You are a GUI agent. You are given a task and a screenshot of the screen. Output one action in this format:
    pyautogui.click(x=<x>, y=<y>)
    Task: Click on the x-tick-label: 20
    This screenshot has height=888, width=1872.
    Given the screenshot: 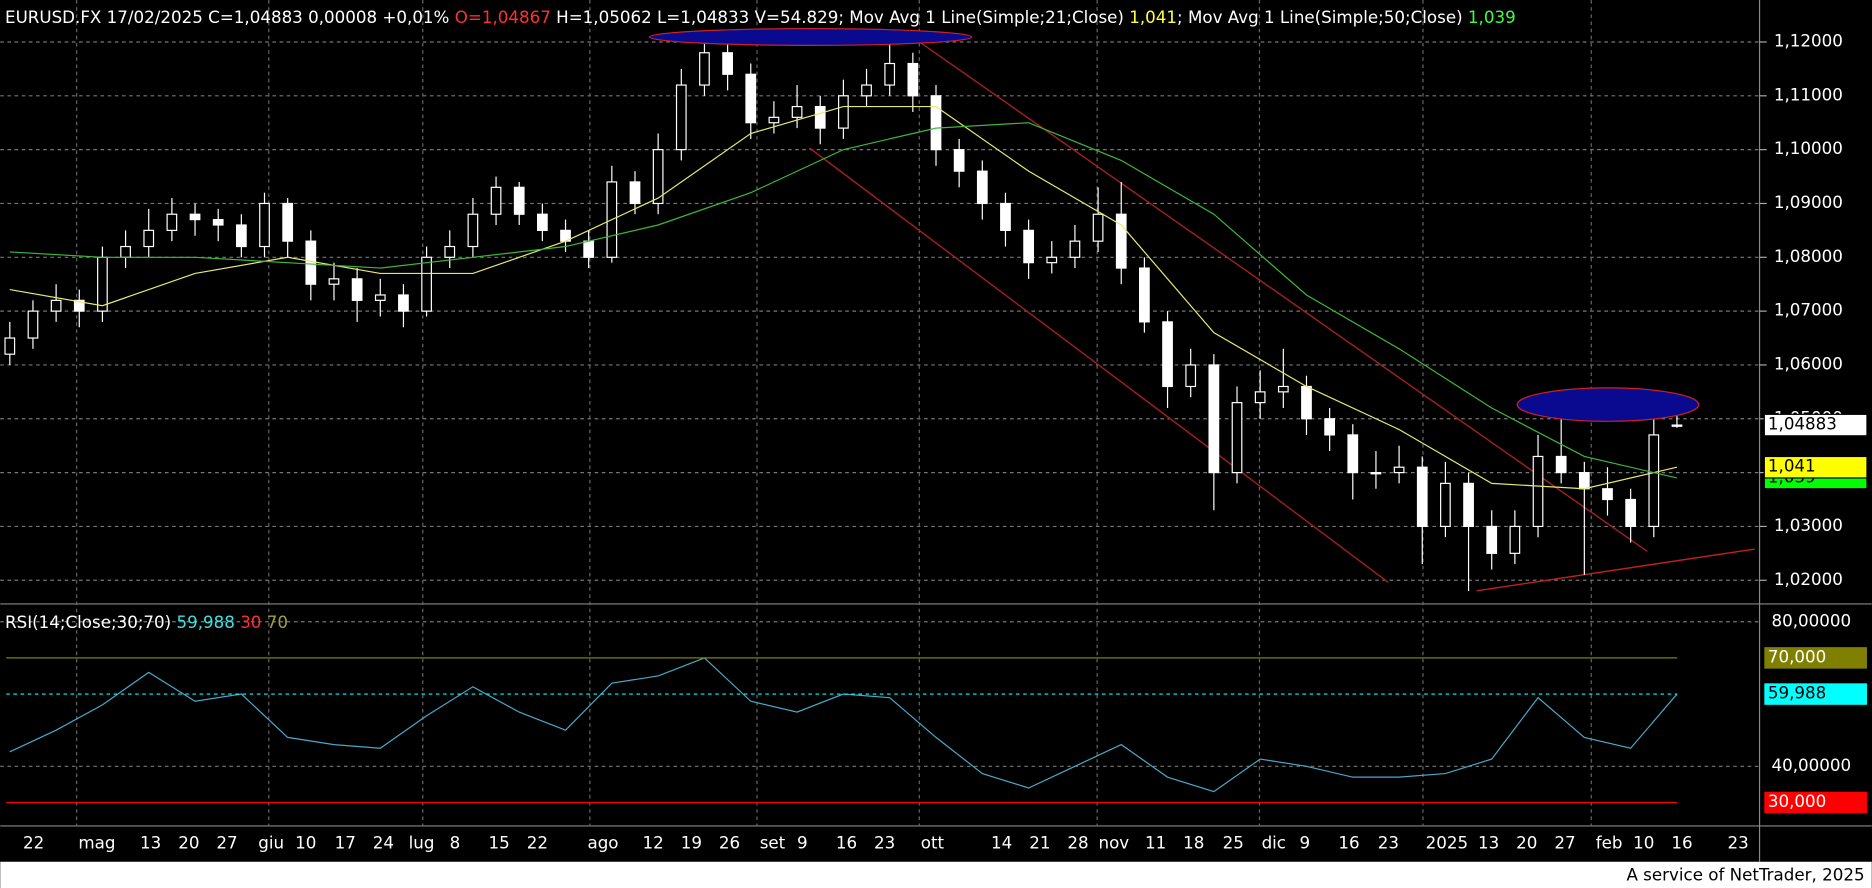 What is the action you would take?
    pyautogui.click(x=1526, y=842)
    